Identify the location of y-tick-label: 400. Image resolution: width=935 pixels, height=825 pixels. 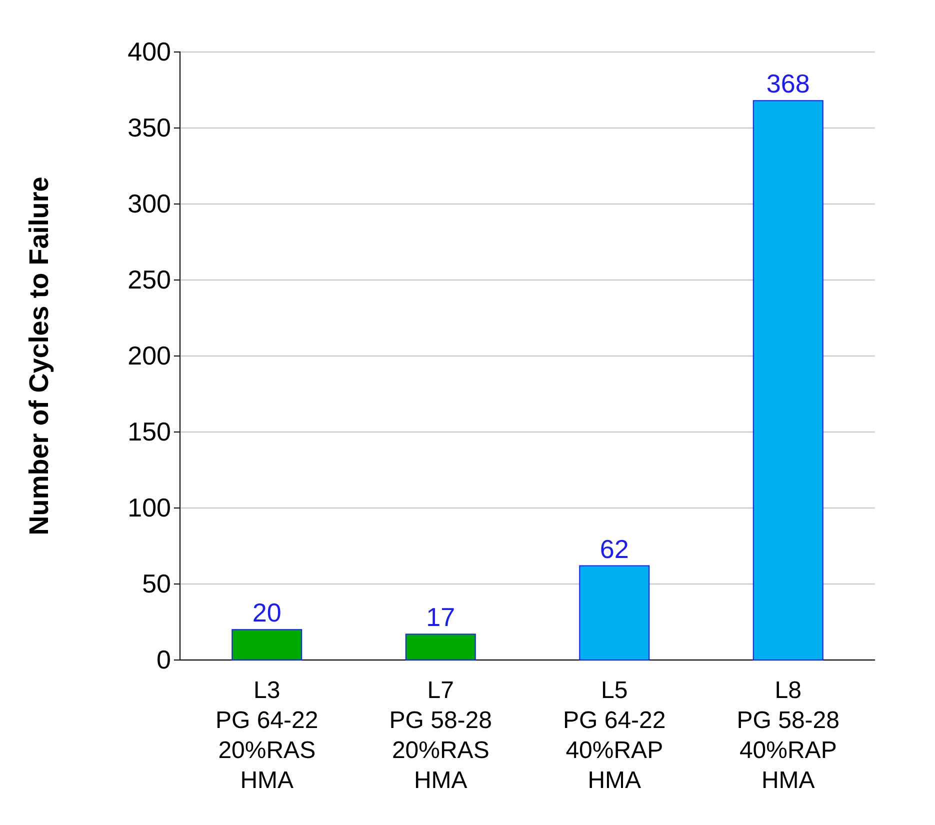
(149, 51).